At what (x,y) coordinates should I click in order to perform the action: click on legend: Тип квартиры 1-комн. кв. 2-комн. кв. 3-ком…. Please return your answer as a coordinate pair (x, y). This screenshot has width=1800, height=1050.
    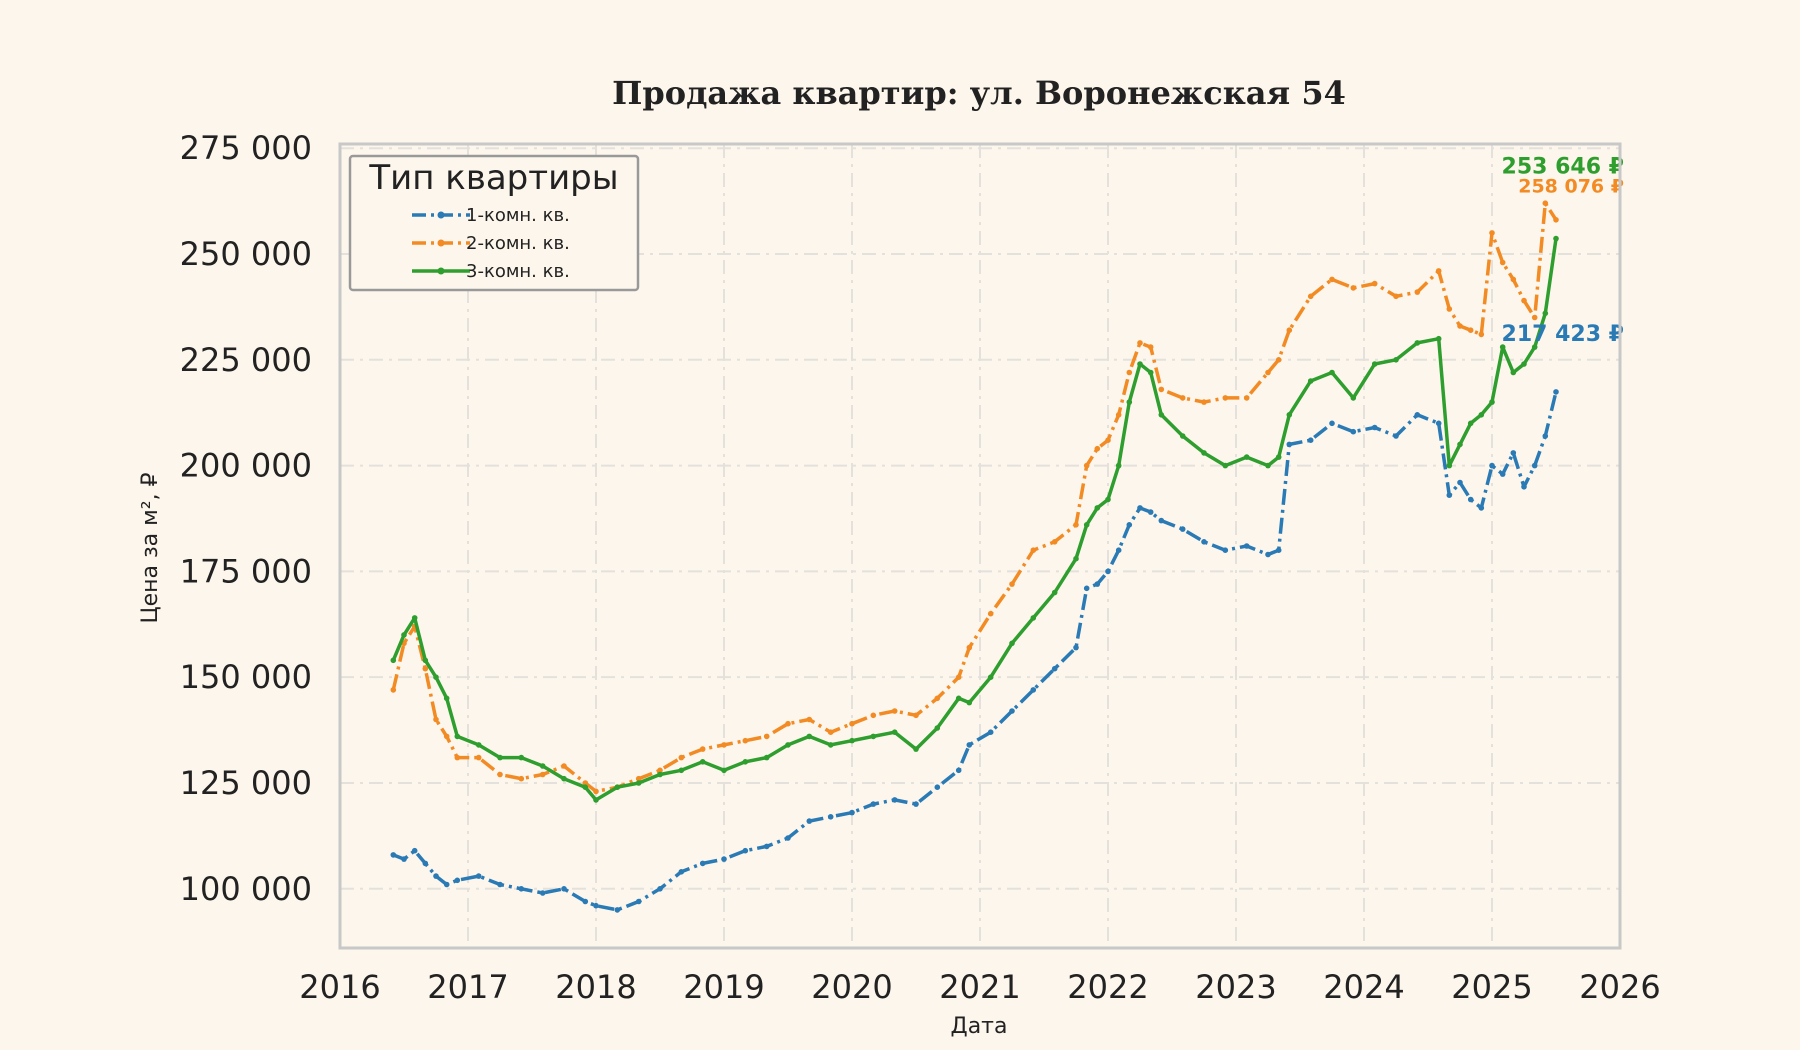
    Looking at the image, I should click on (494, 223).